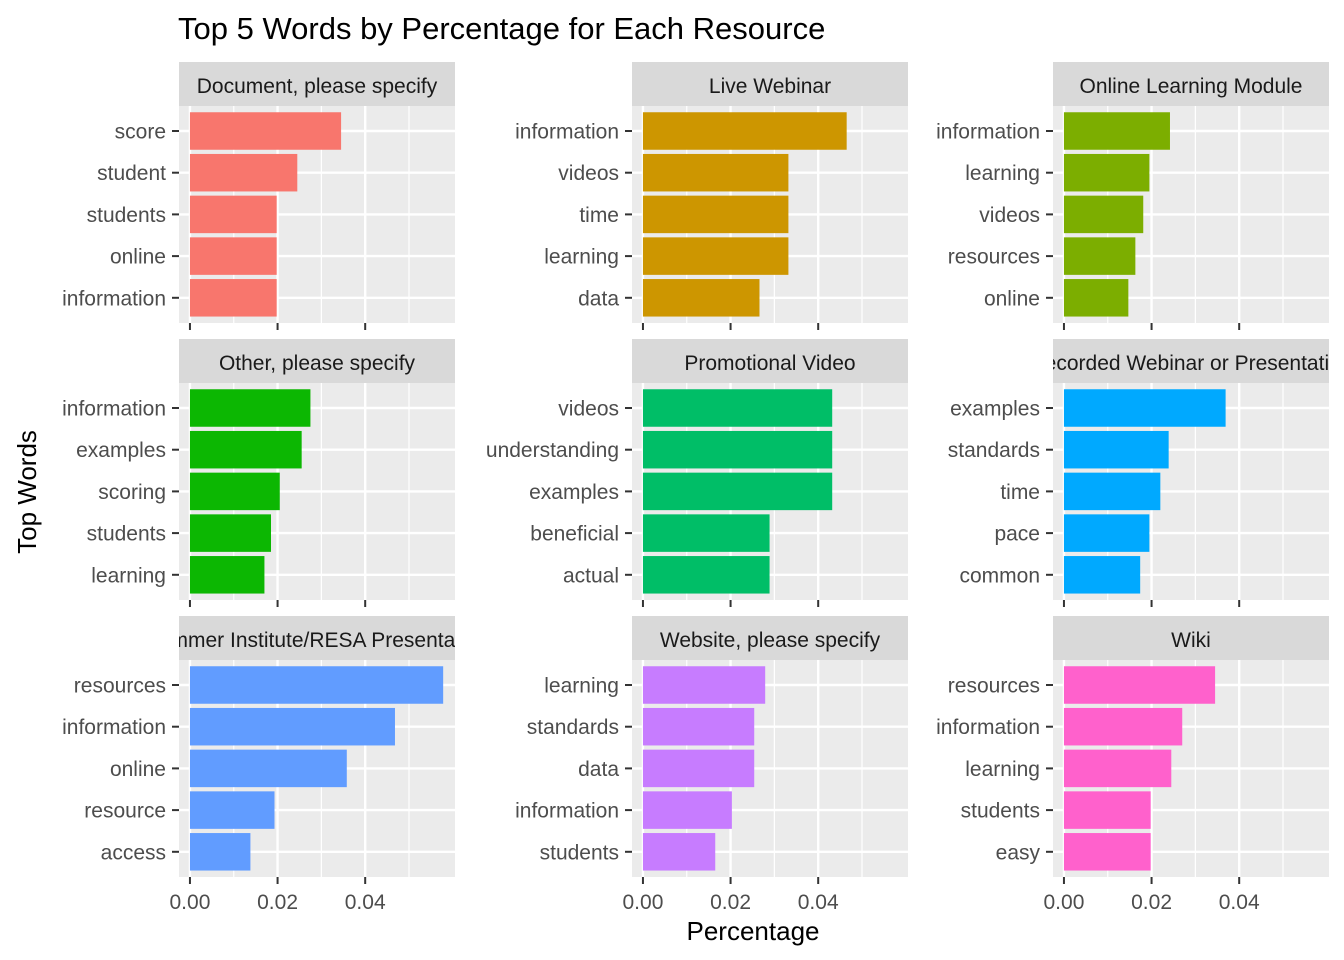  Describe the element at coordinates (233, 298) in the screenshot. I see `facet-1-bar-information` at that location.